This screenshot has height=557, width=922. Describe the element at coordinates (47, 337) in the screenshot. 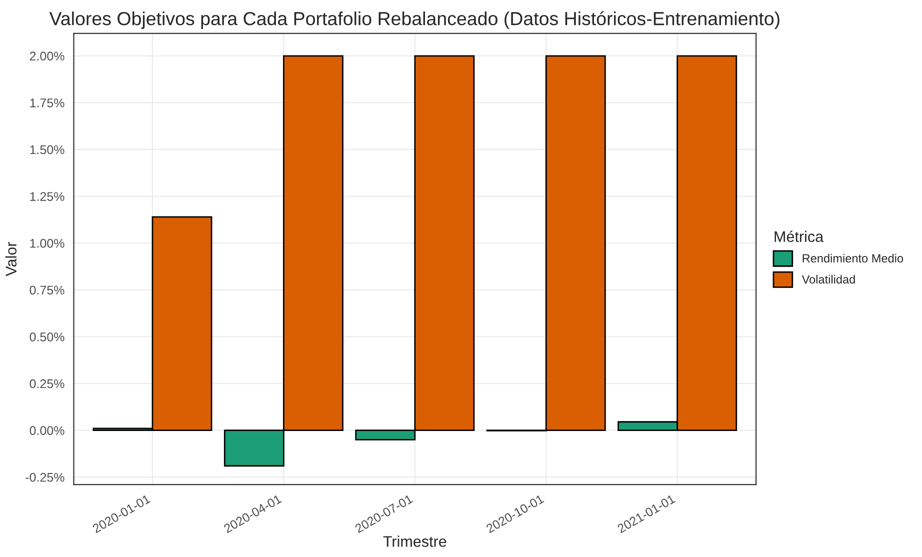

I see `y-tick-label: 0.50%` at that location.